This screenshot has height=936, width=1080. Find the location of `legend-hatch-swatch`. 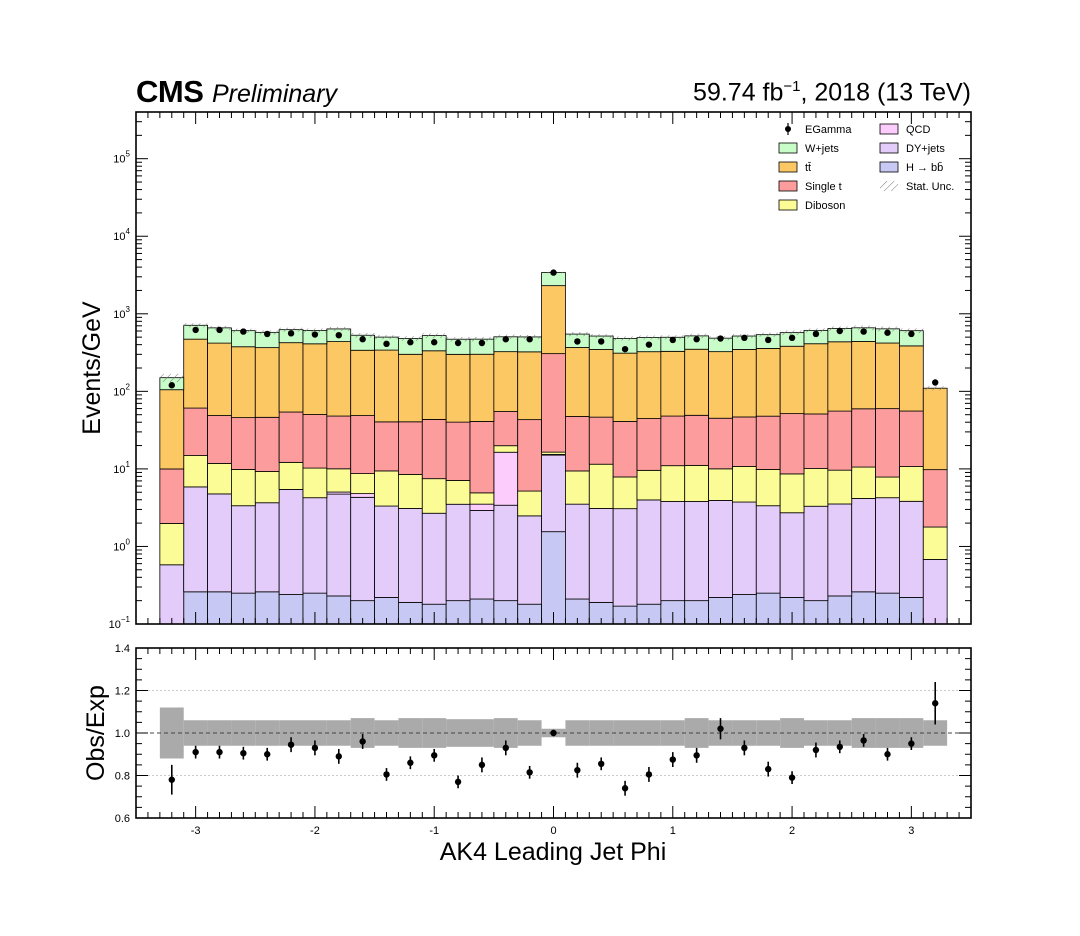

legend-hatch-swatch is located at coordinates (889, 186).